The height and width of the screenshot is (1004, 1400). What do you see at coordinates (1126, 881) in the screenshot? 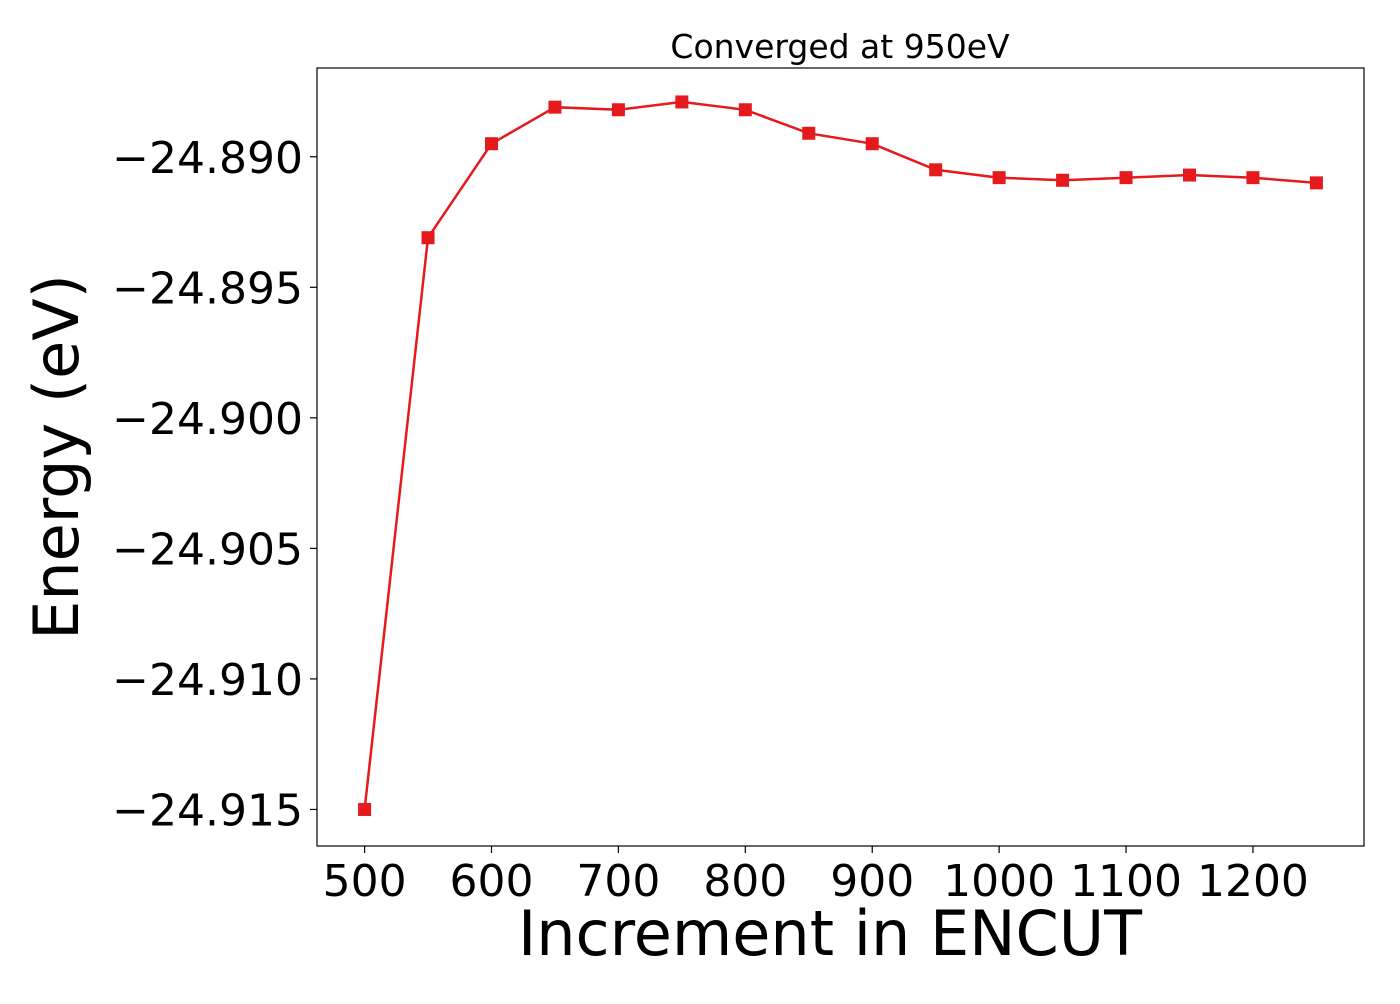
I see `x-tick-label: 1100` at bounding box center [1126, 881].